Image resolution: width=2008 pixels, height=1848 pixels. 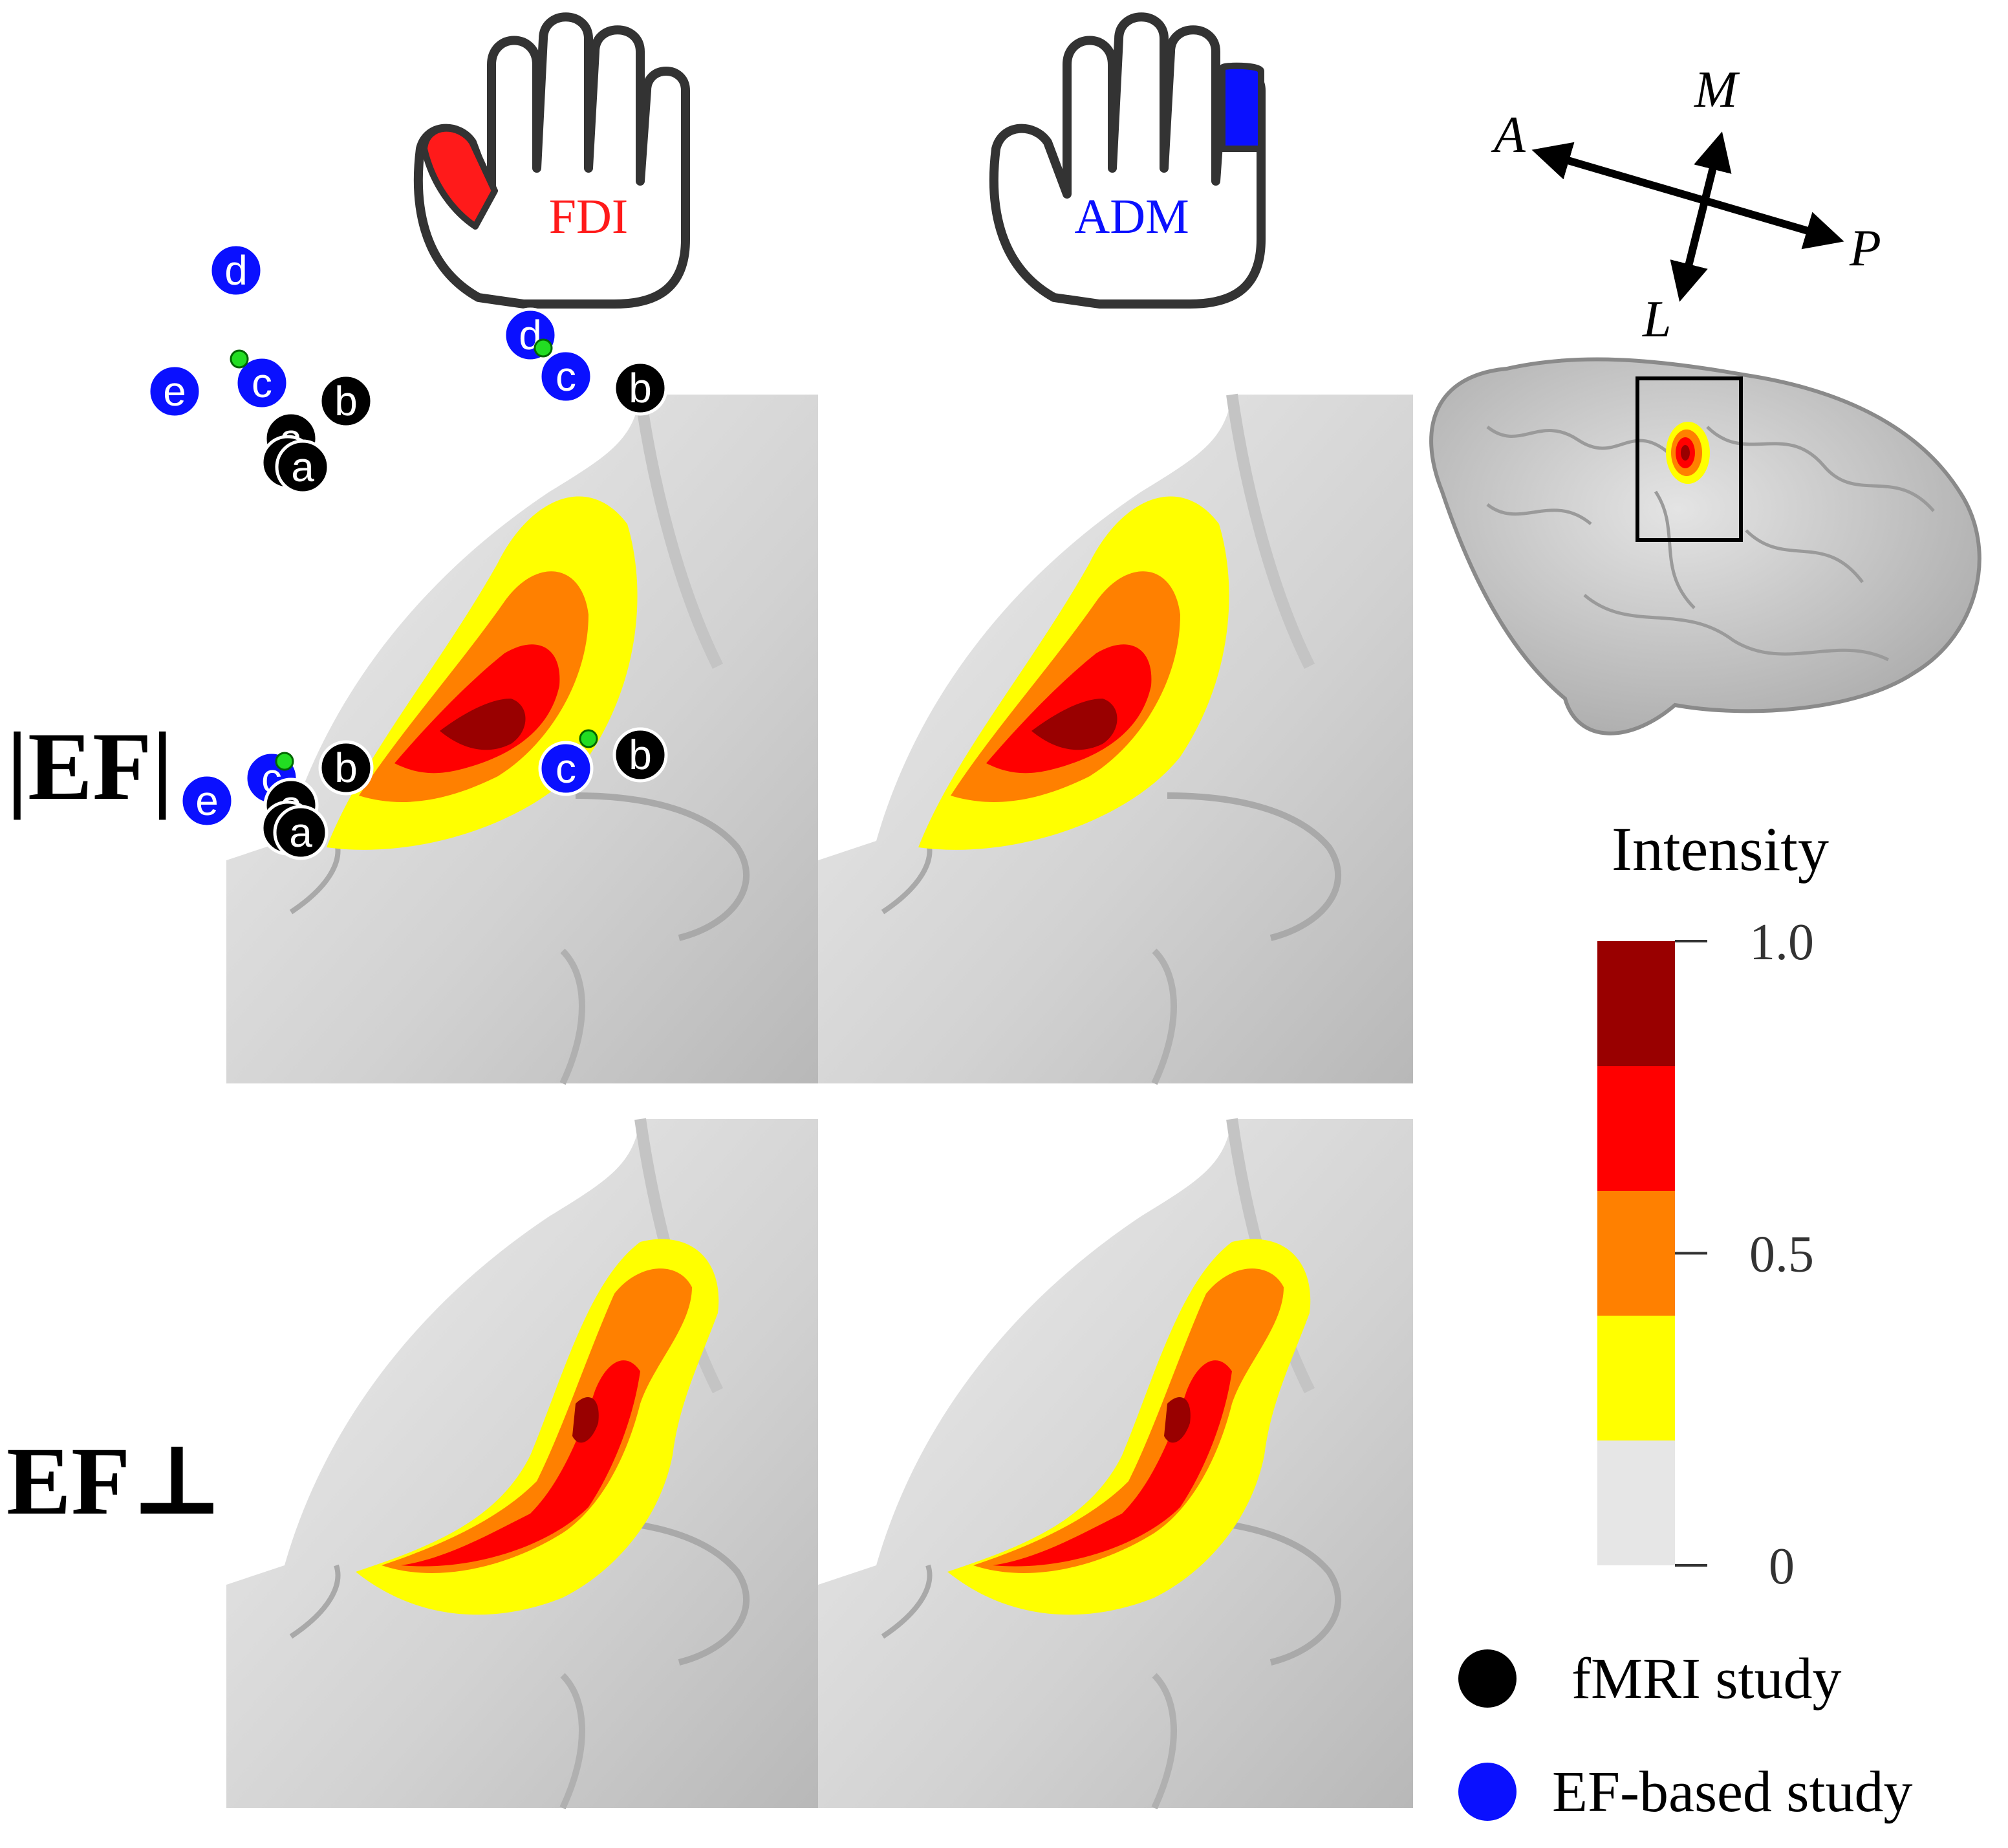 I want to click on legend-label-fmri: fMRI study, so click(x=1706, y=1679).